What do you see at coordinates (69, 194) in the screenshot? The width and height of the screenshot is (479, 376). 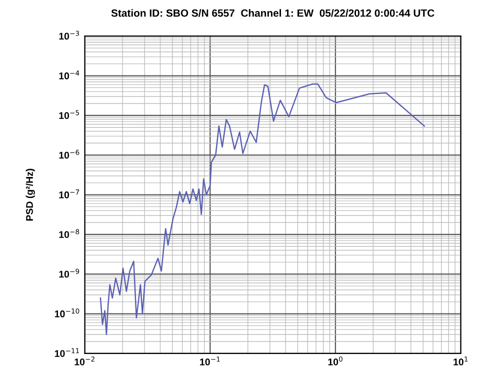 I see `y-tick-label: 10$^{−7}$` at bounding box center [69, 194].